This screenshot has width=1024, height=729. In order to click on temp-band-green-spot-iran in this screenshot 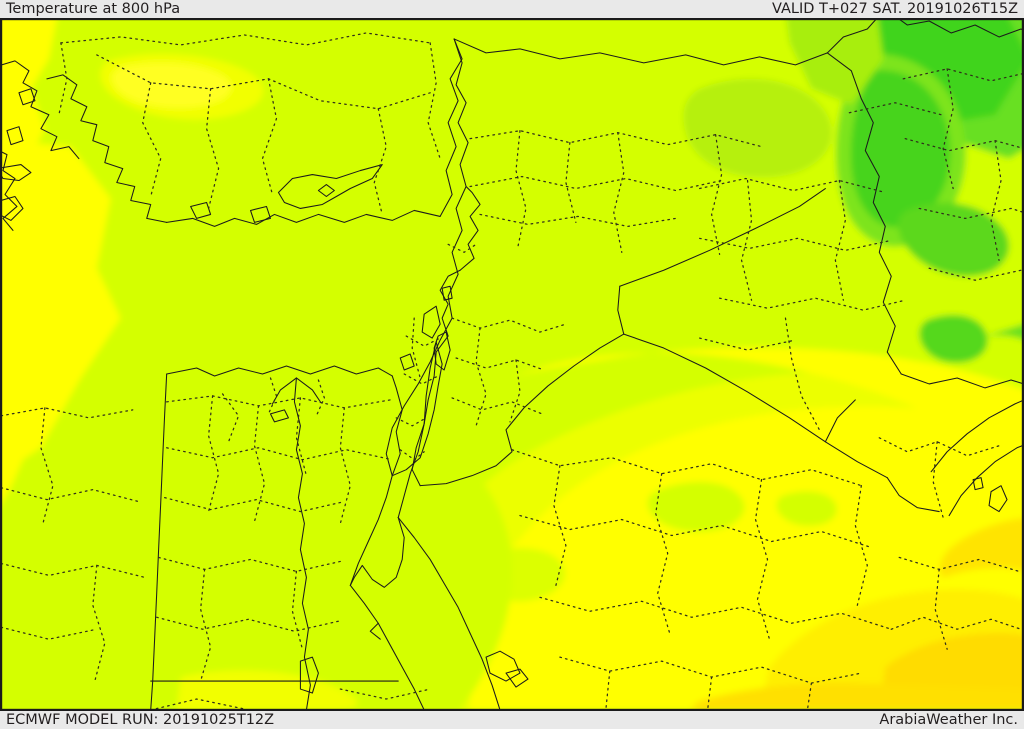, I will do `click(953, 339)`.